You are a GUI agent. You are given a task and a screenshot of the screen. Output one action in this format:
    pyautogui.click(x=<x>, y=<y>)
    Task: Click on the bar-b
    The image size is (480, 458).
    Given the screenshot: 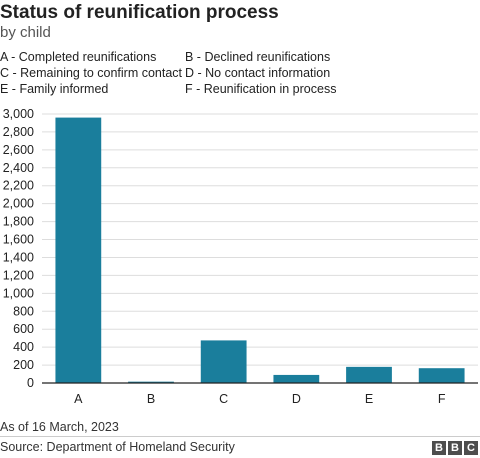 What is the action you would take?
    pyautogui.click(x=151, y=382)
    